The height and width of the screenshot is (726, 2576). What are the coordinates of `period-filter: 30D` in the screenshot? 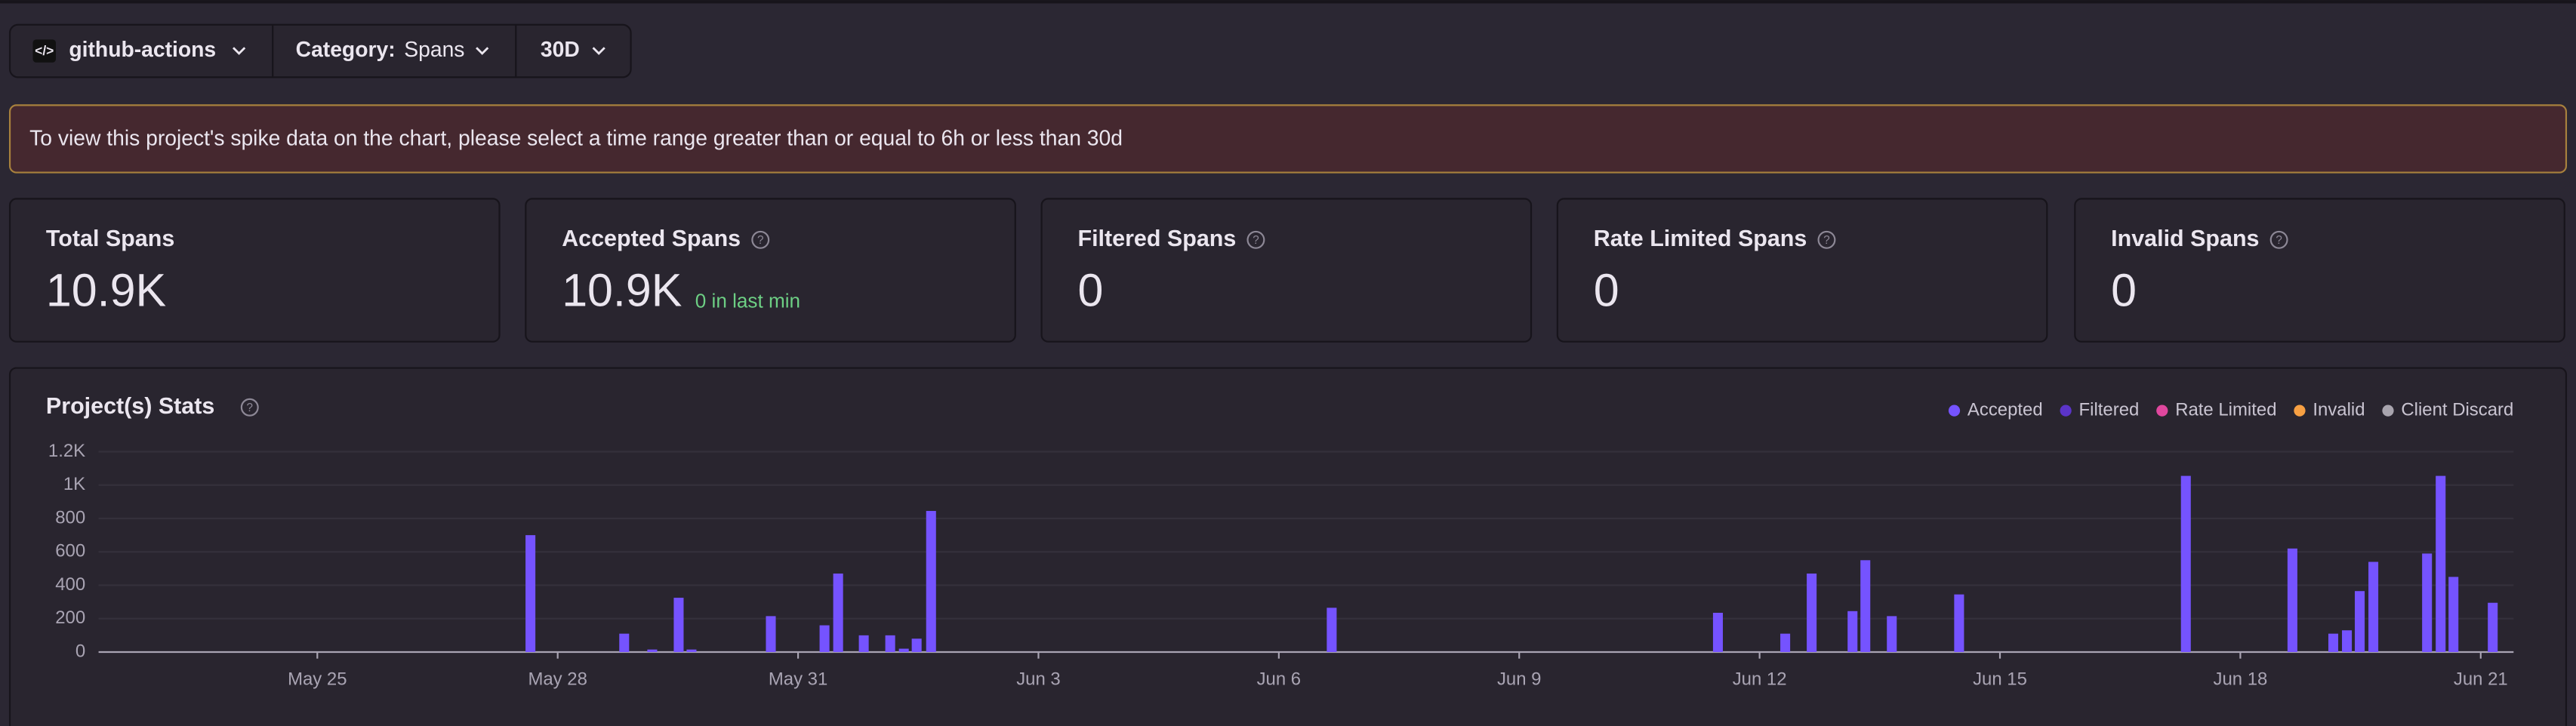 It's located at (573, 49).